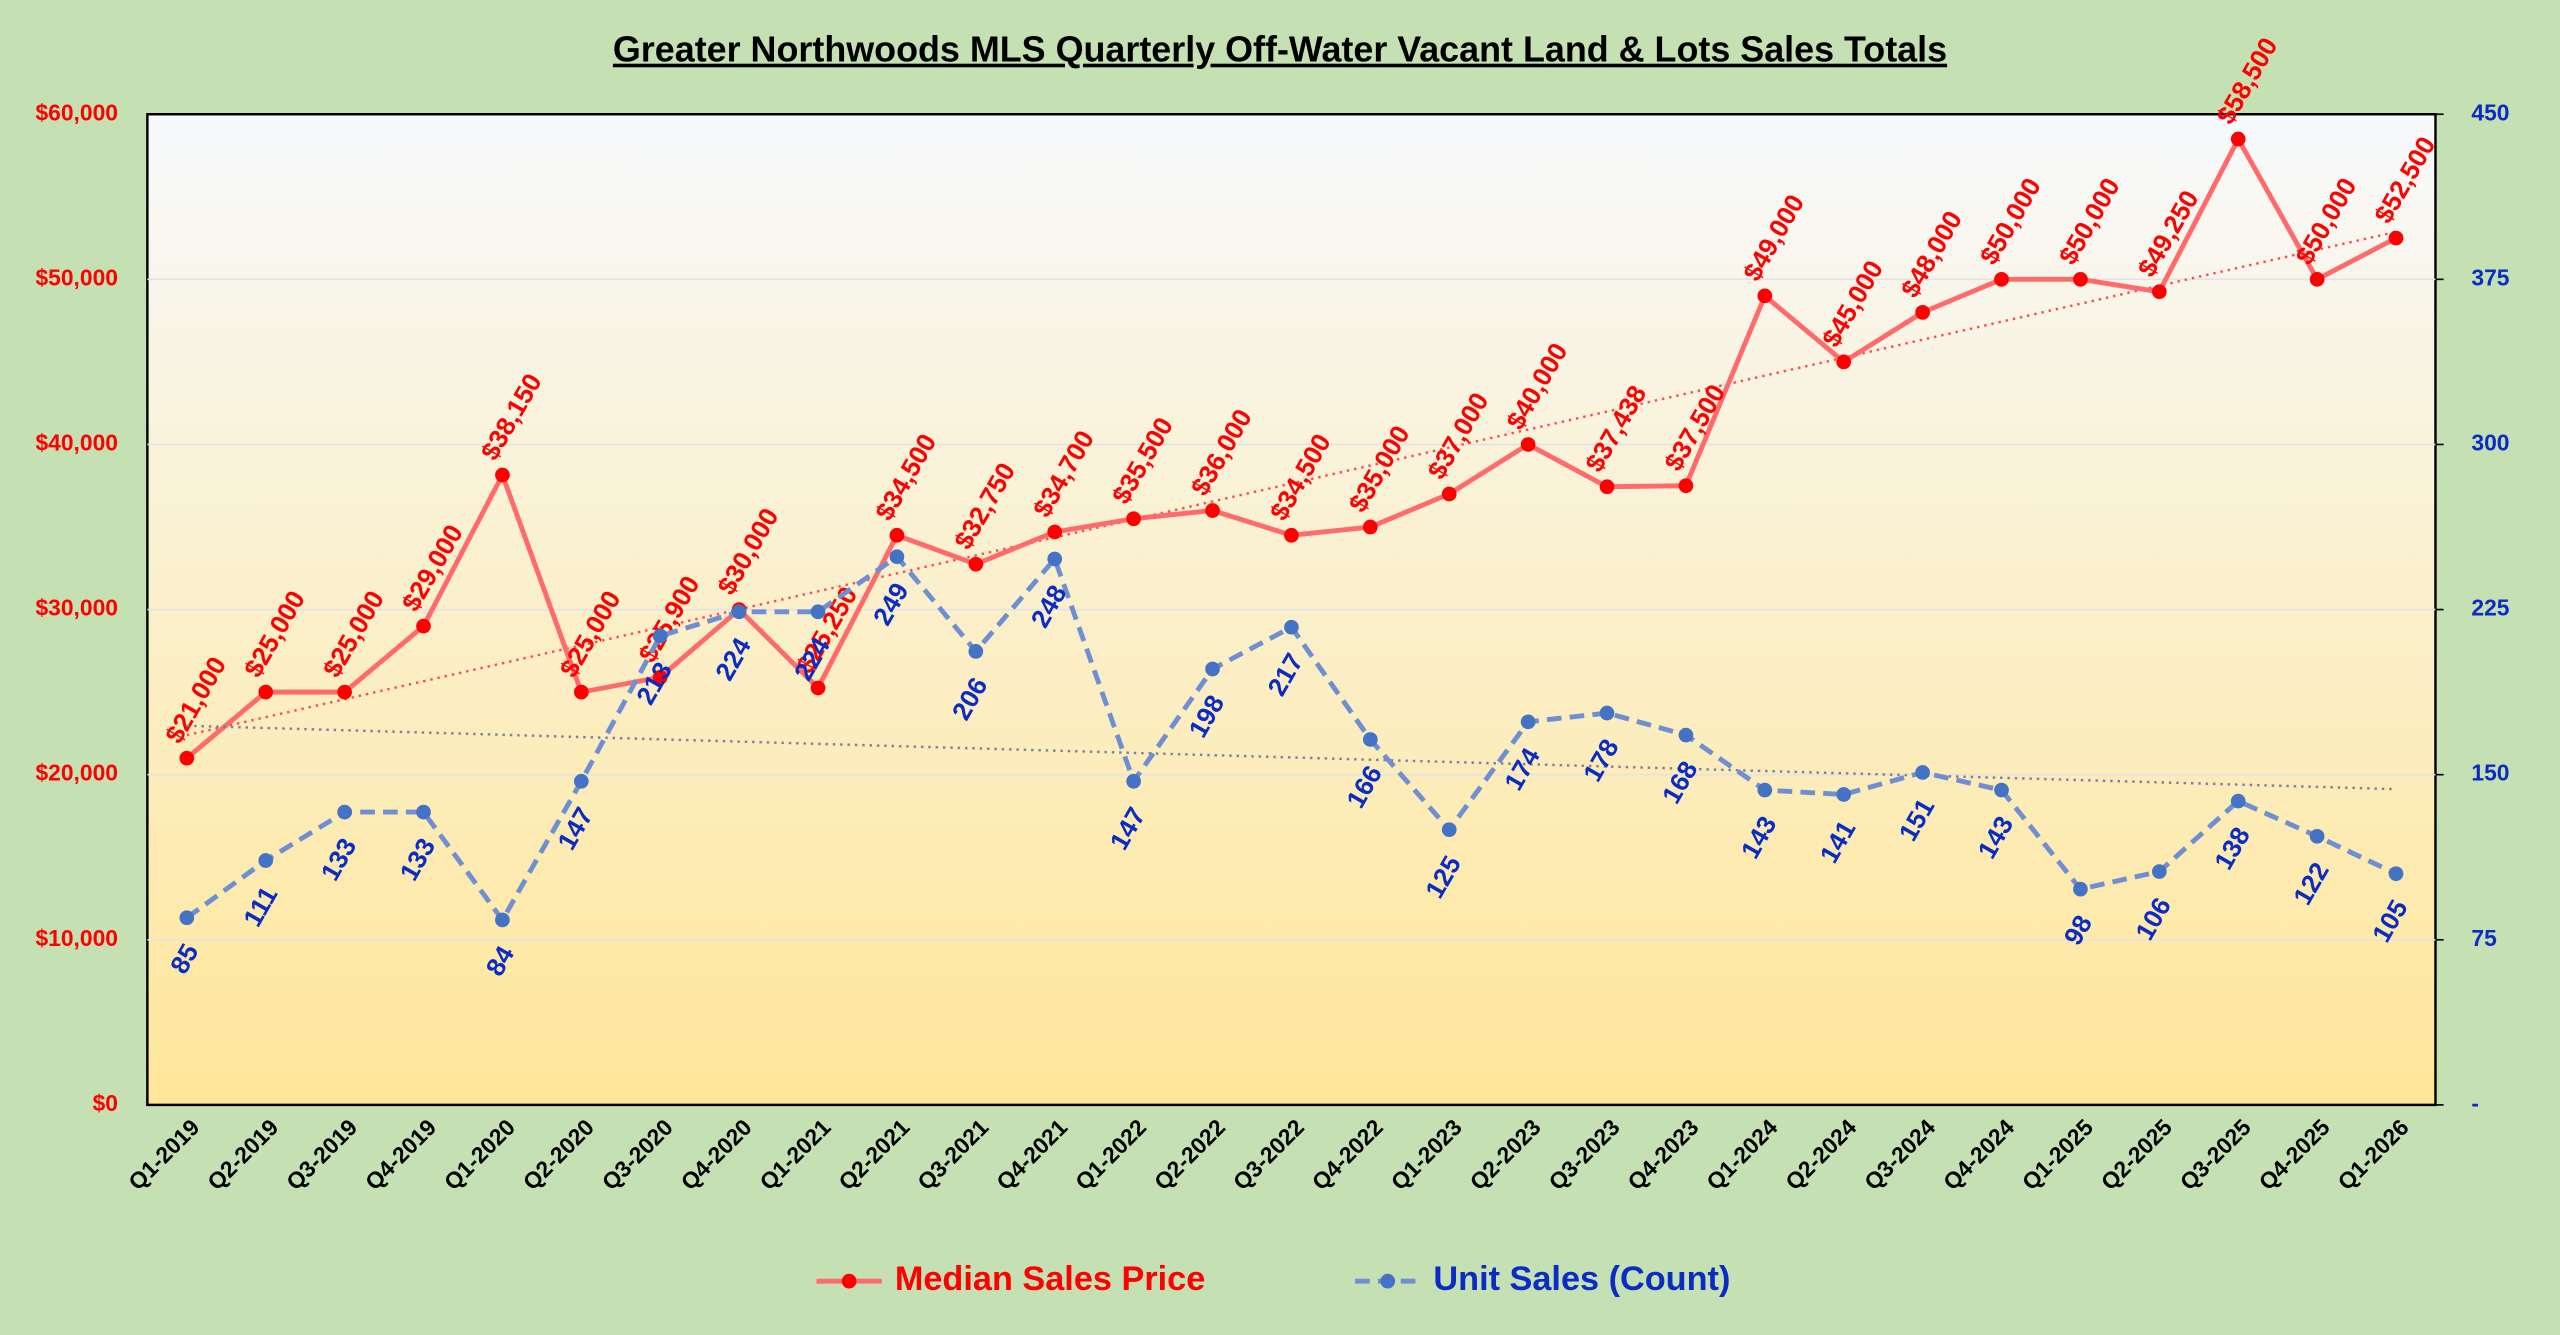 This screenshot has width=2560, height=1335. Describe the element at coordinates (2490, 773) in the screenshot. I see `y2-tick-label: 150` at that location.